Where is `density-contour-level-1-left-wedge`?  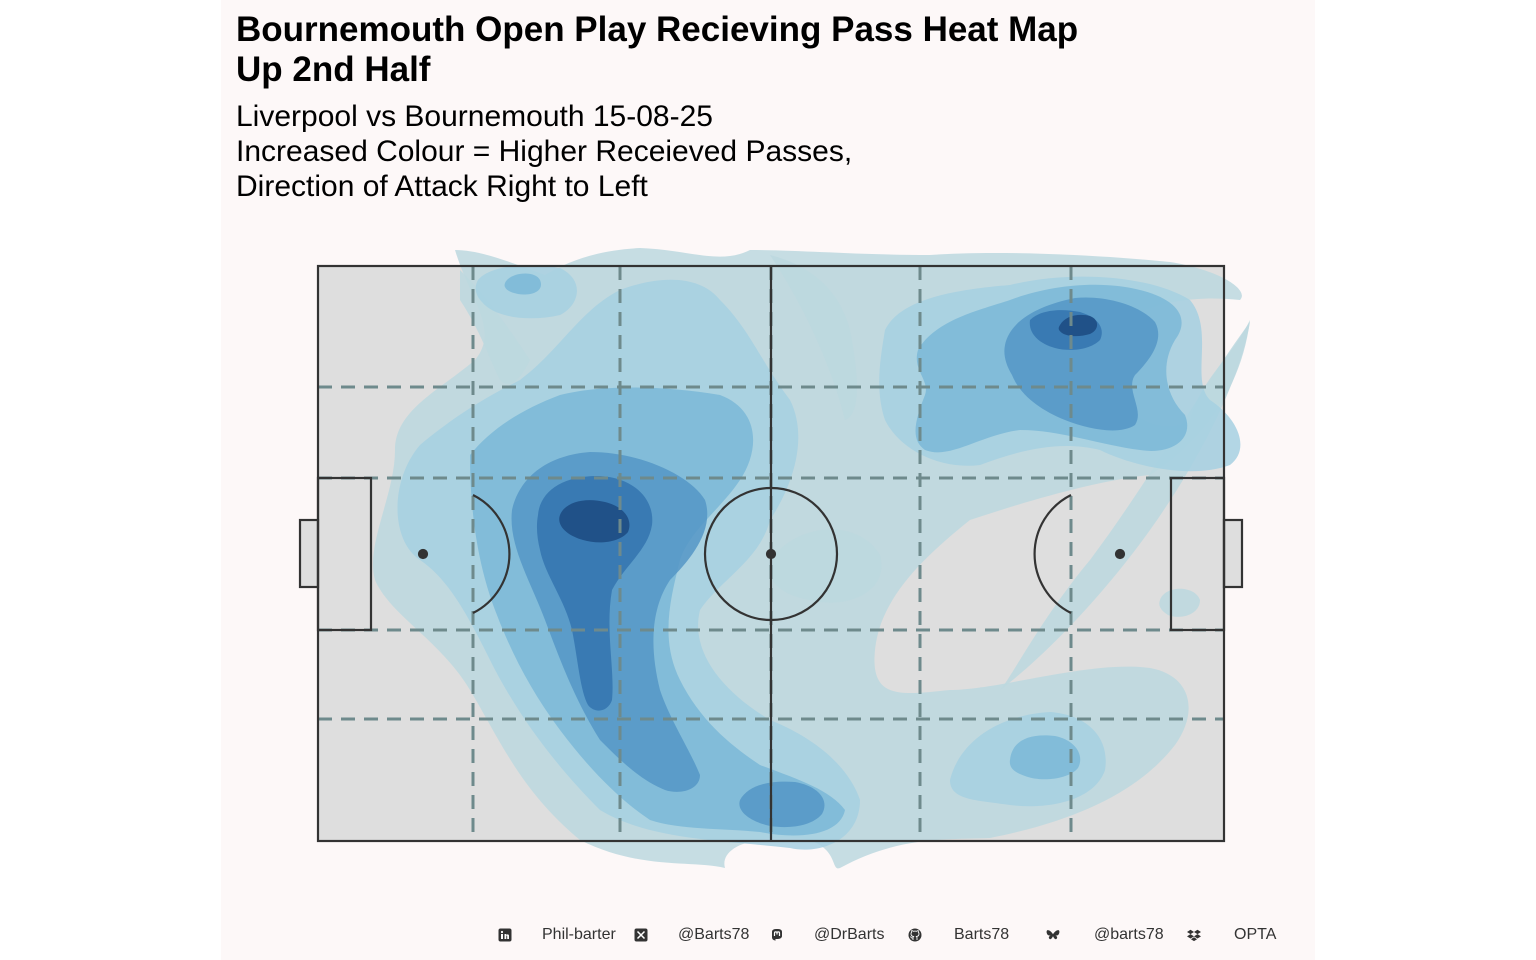 density-contour-level-1-left-wedge is located at coordinates (495, 327).